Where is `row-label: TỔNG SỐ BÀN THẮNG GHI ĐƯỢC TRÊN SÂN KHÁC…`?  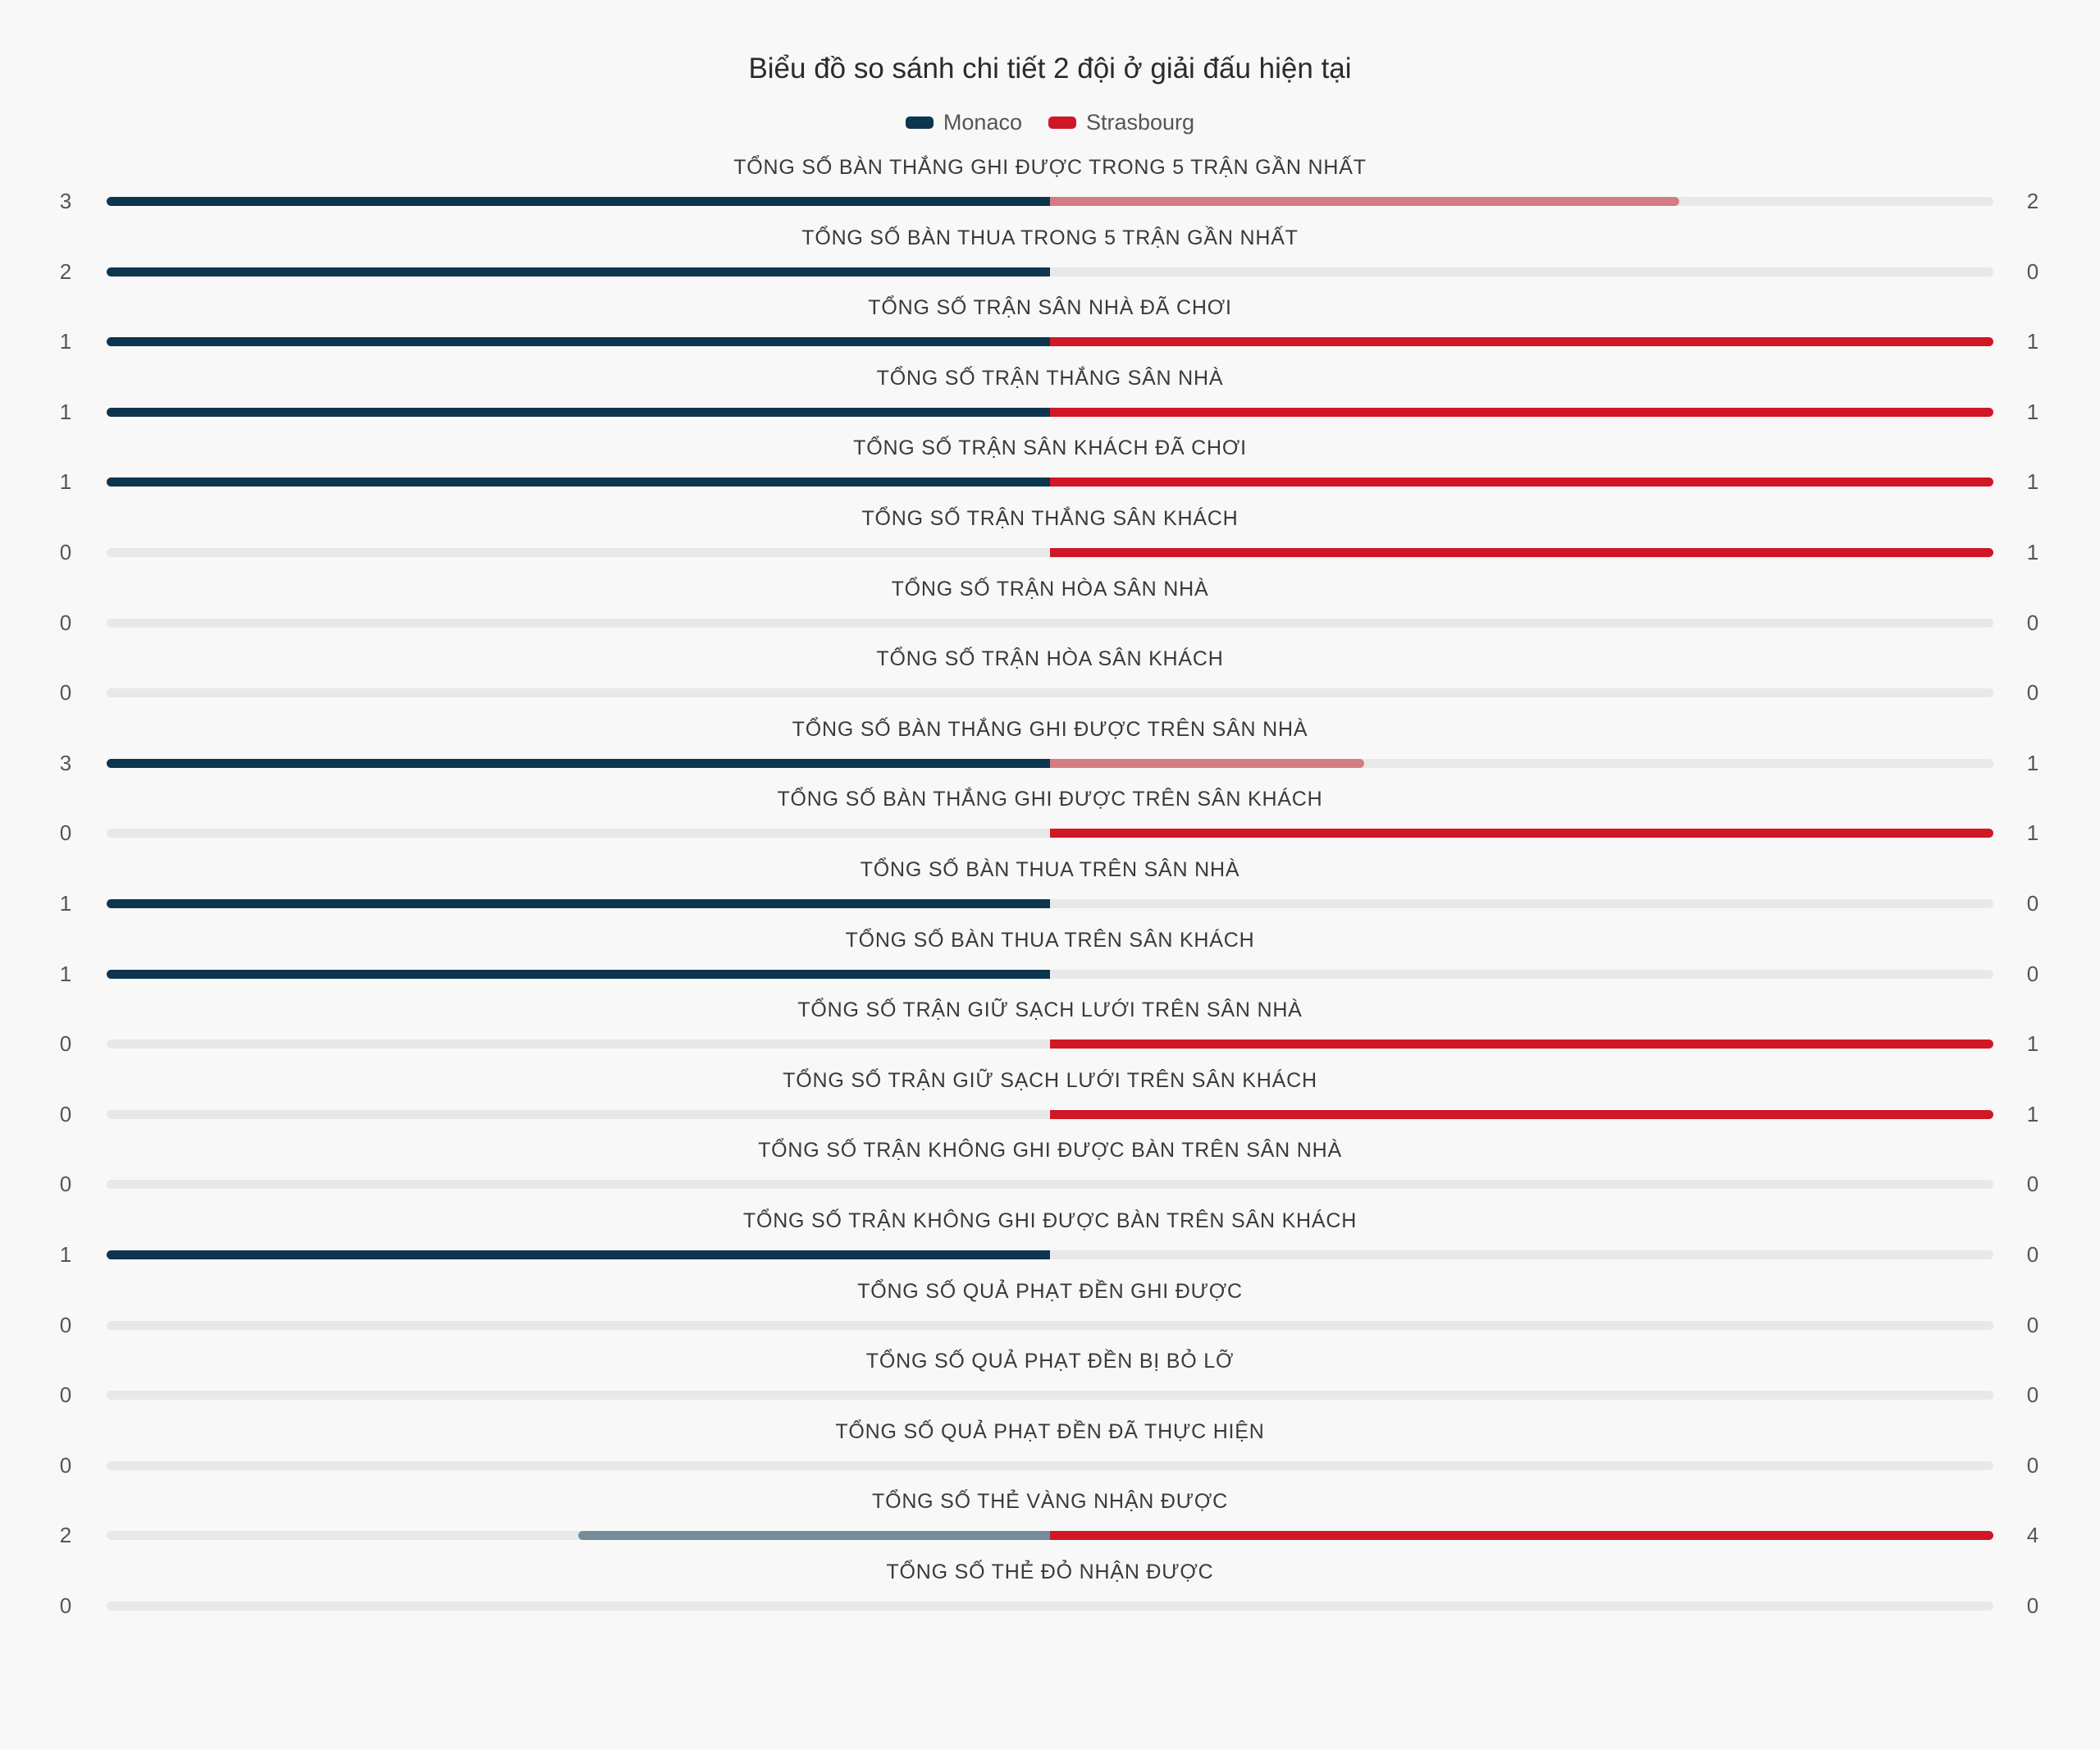
row-label: TỔNG SỐ BÀN THẮNG GHI ĐƯỢC TRÊN SÂN KHÁC… is located at coordinates (1050, 799).